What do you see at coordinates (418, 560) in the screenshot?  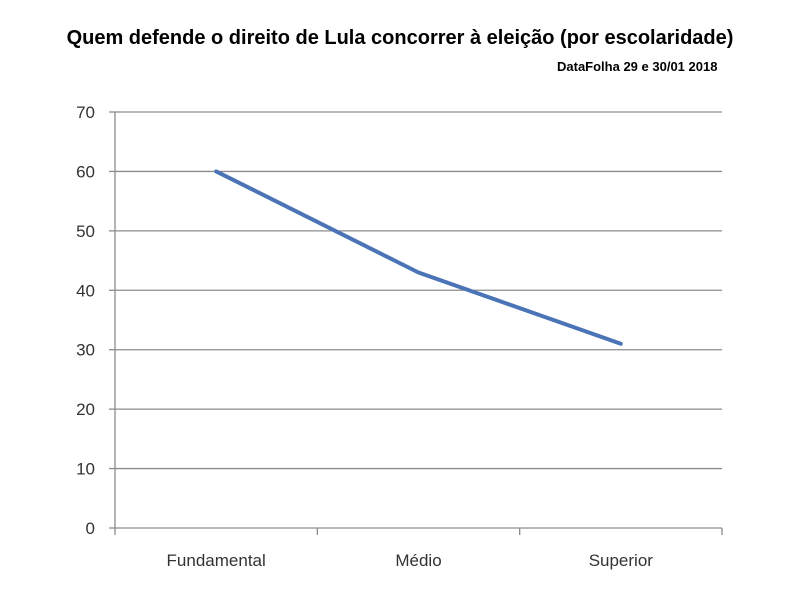 I see `x-tick-label: Médio` at bounding box center [418, 560].